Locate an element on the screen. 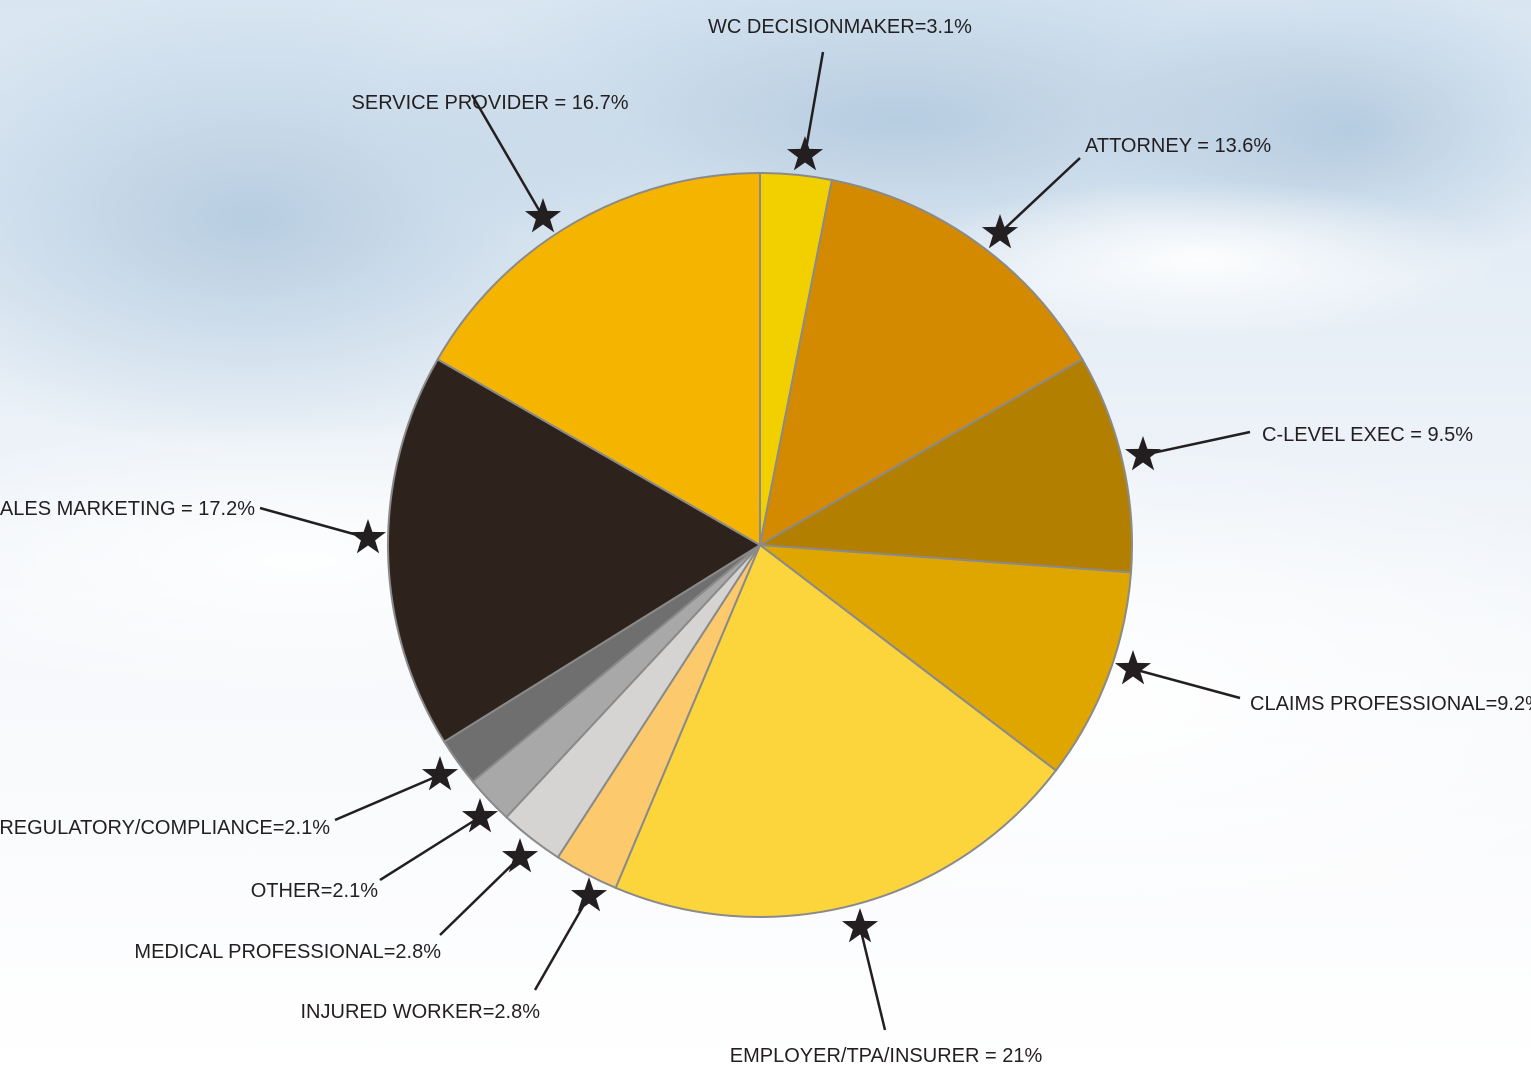 The image size is (1531, 1069). slice-label: SERVICE PROVIDER = 16.7% is located at coordinates (490, 103).